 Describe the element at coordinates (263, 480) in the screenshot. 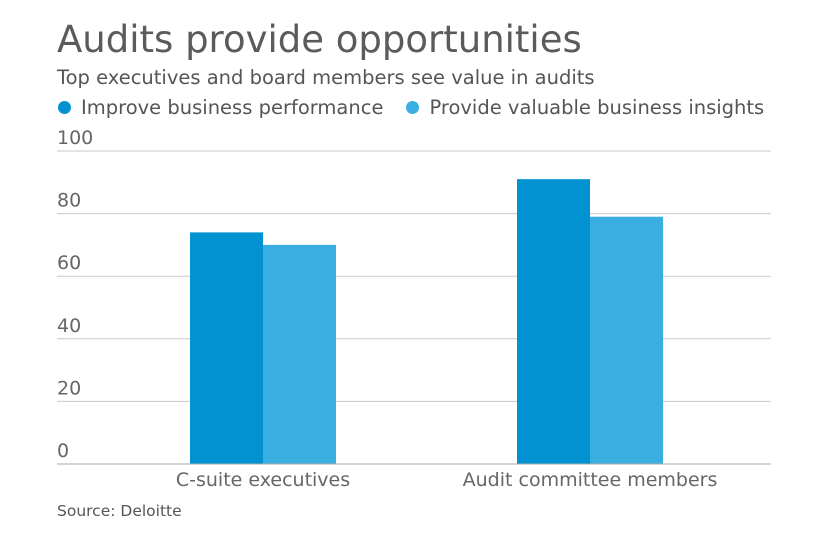

I see `x-tick-label-1: C-suite executives` at that location.